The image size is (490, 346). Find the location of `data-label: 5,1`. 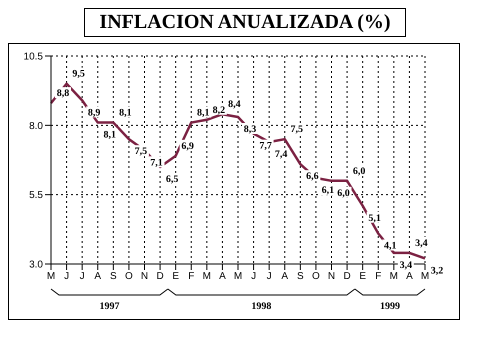

data-label: 5,1 is located at coordinates (374, 218).